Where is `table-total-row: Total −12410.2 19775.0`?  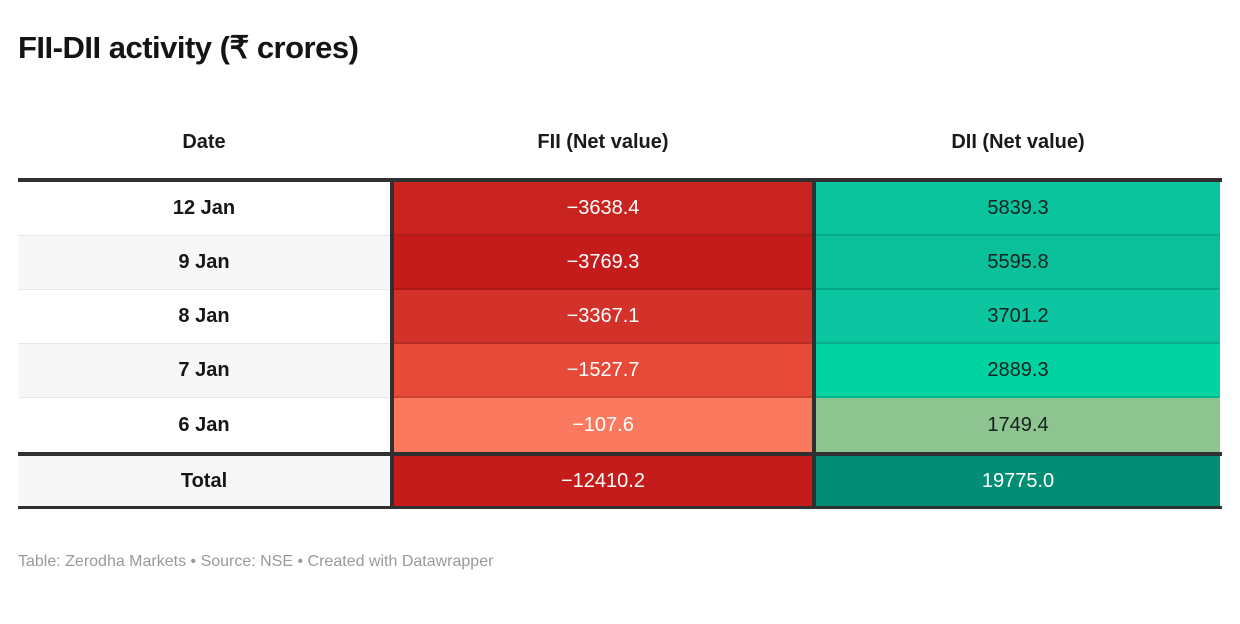 table-total-row: Total −12410.2 19775.0 is located at coordinates (620, 481).